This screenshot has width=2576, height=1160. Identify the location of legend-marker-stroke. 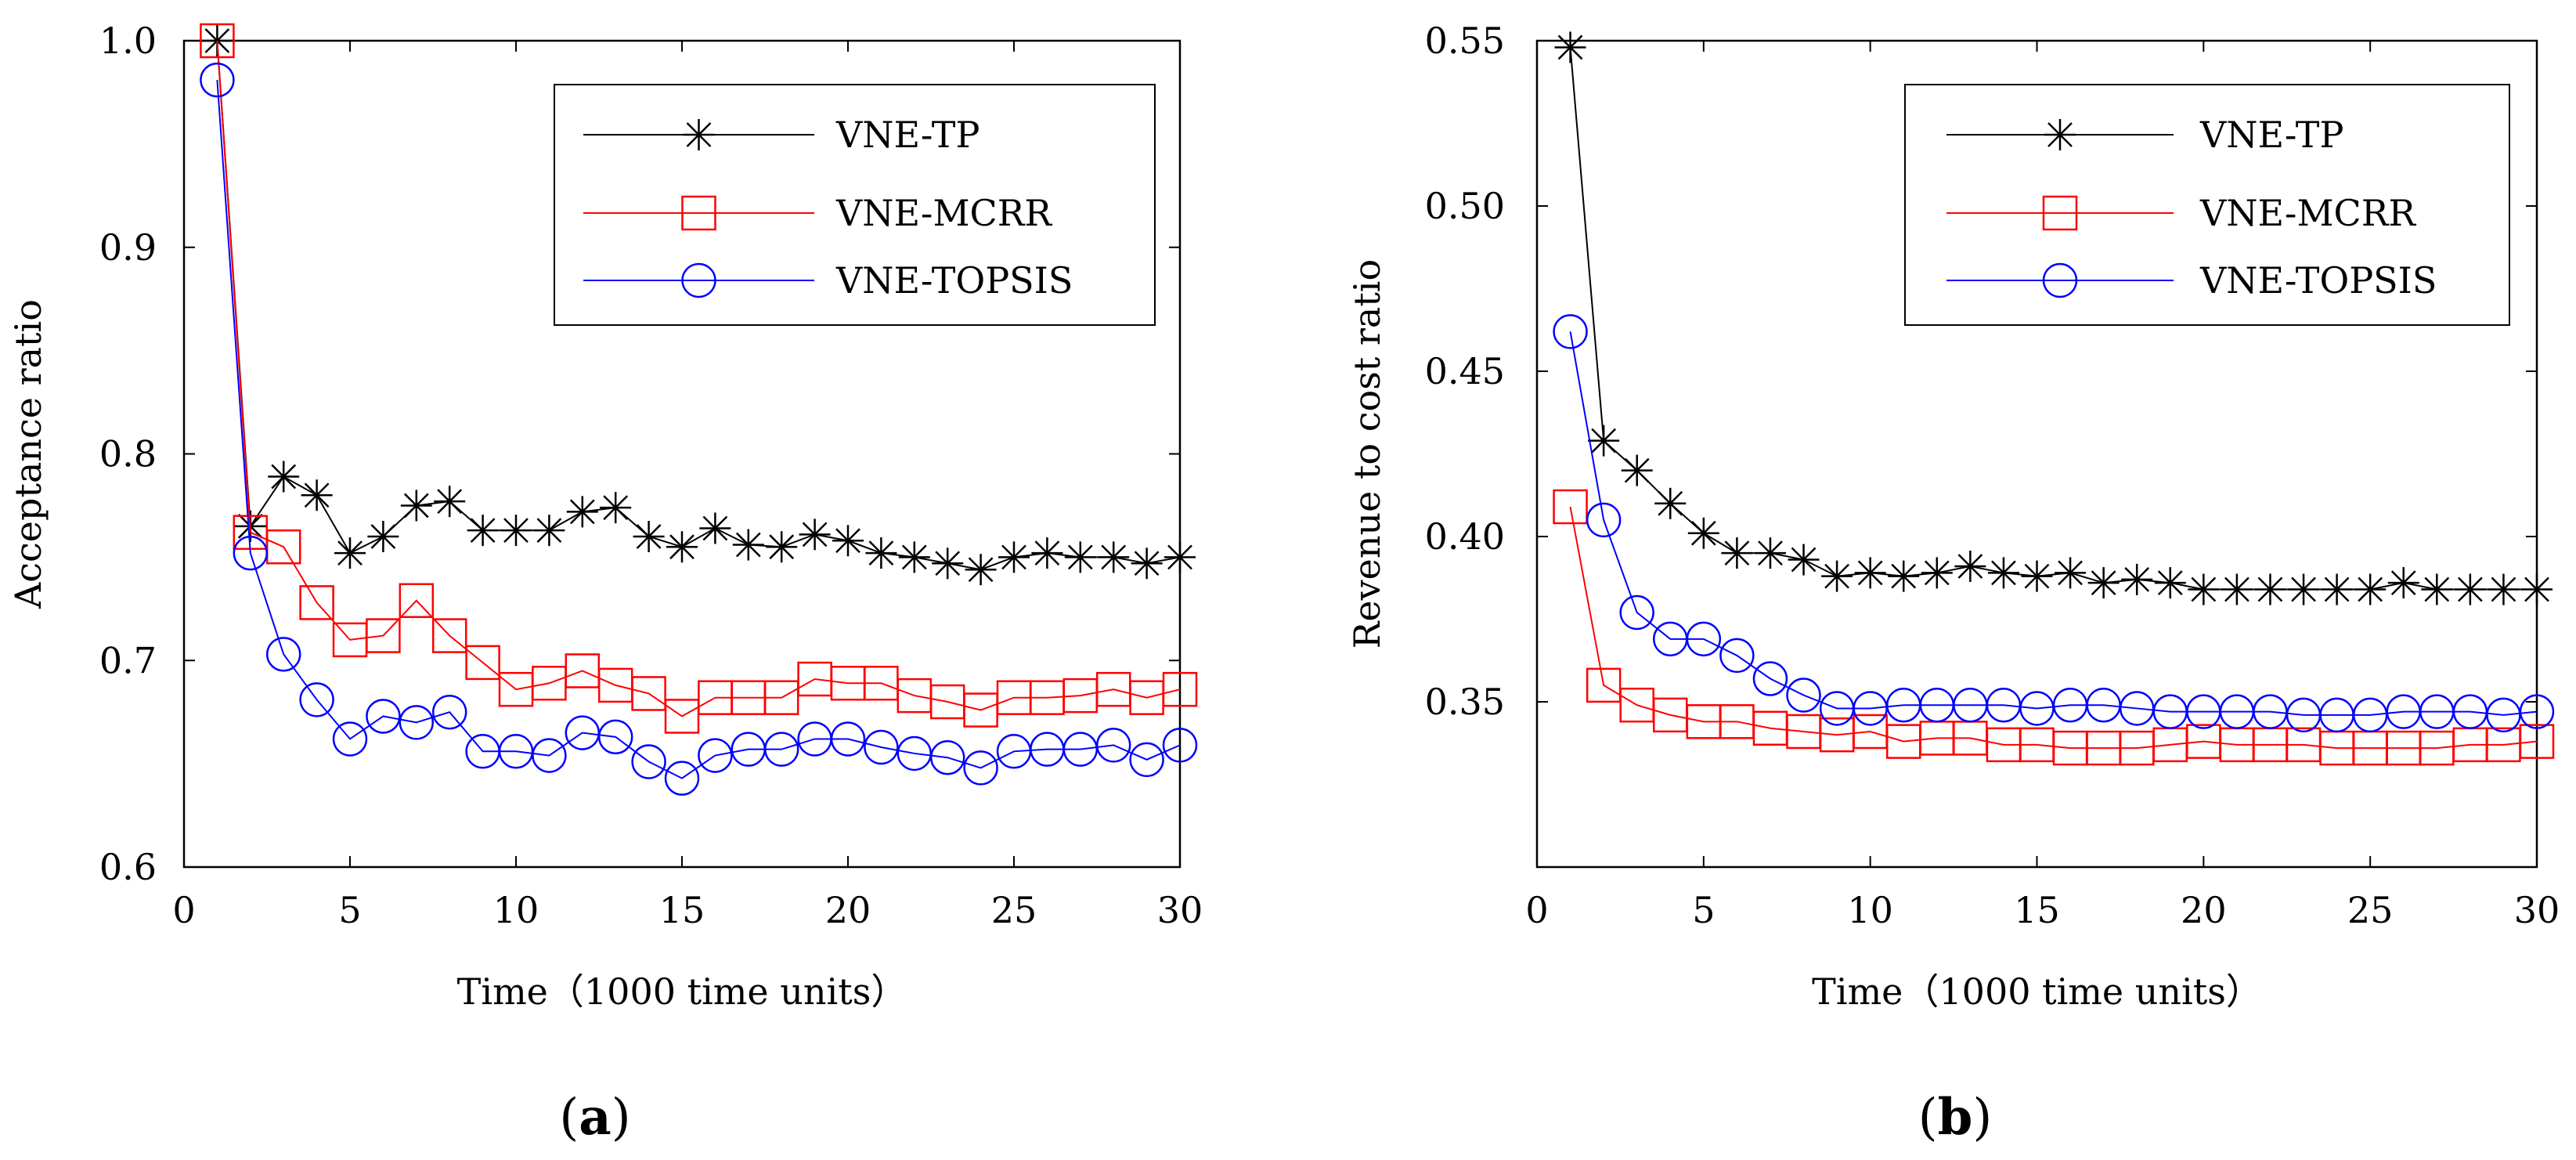
(699, 134).